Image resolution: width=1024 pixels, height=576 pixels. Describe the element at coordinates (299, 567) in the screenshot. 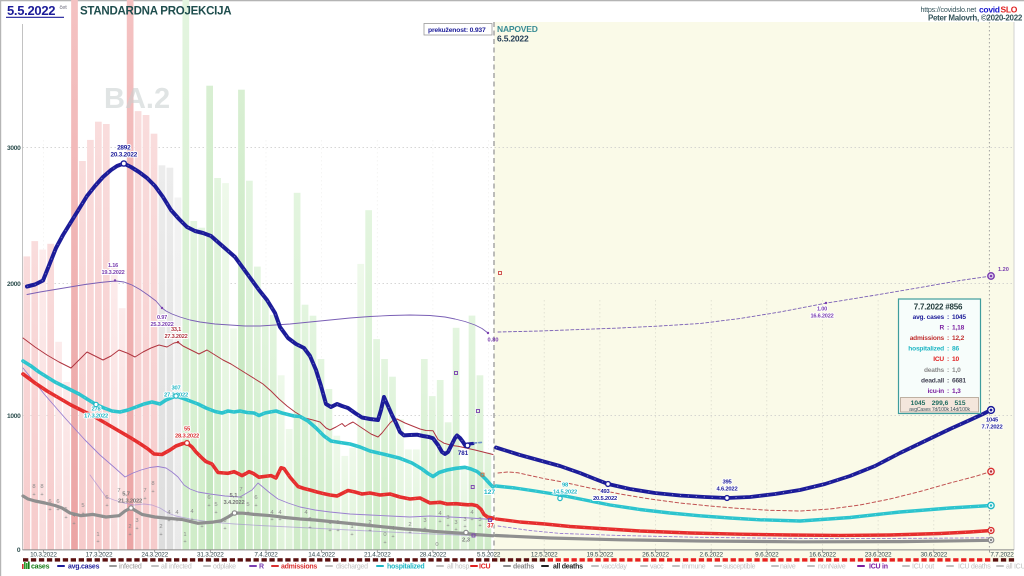

I see `svg-text: admissions` at that location.